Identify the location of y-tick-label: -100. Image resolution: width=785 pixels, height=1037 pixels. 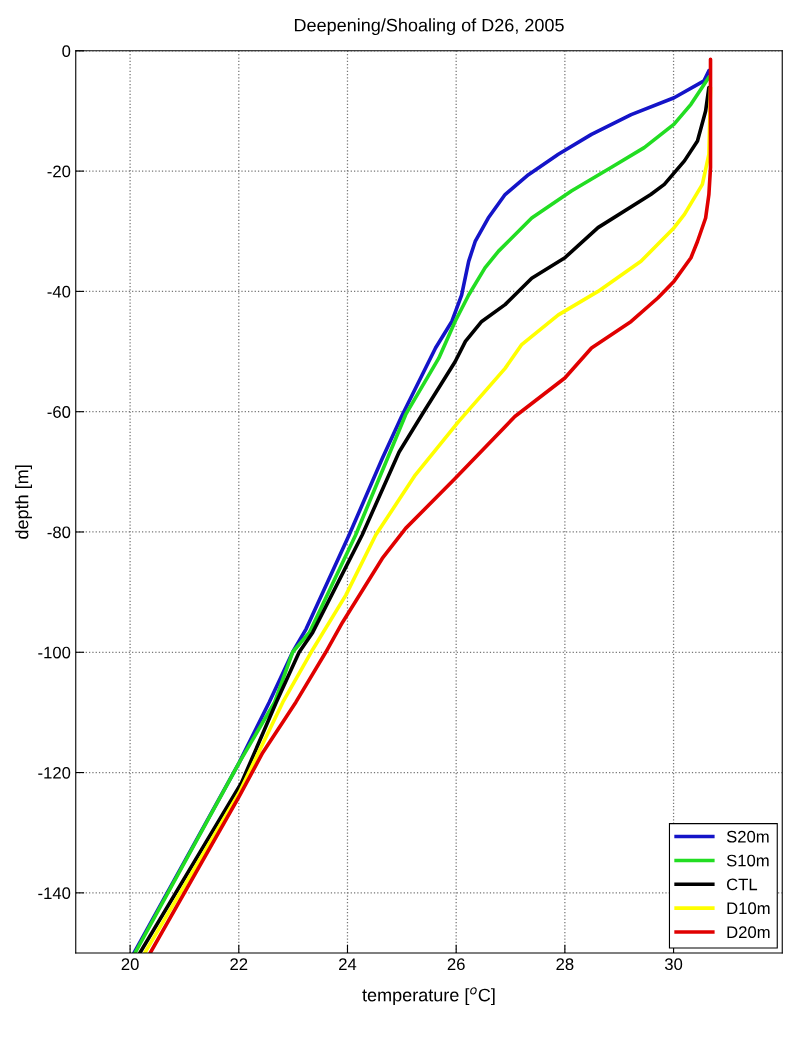
(54, 652).